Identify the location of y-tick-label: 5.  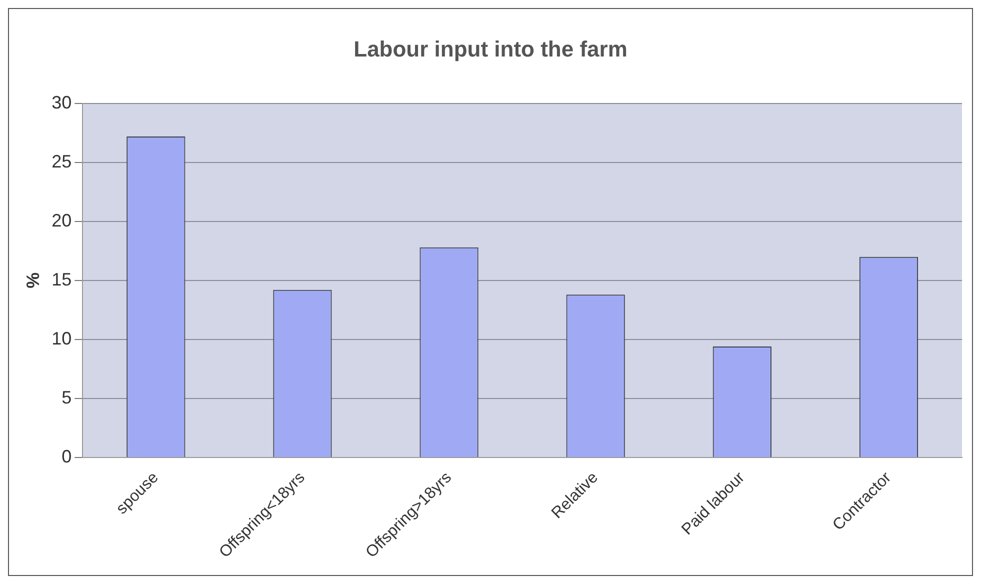
(67, 397).